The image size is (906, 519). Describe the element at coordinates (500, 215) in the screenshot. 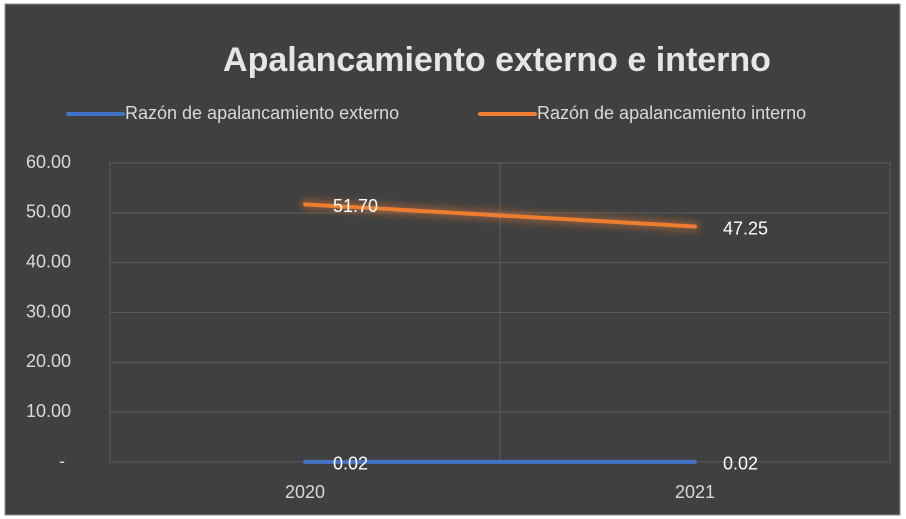

I see `line` at that location.